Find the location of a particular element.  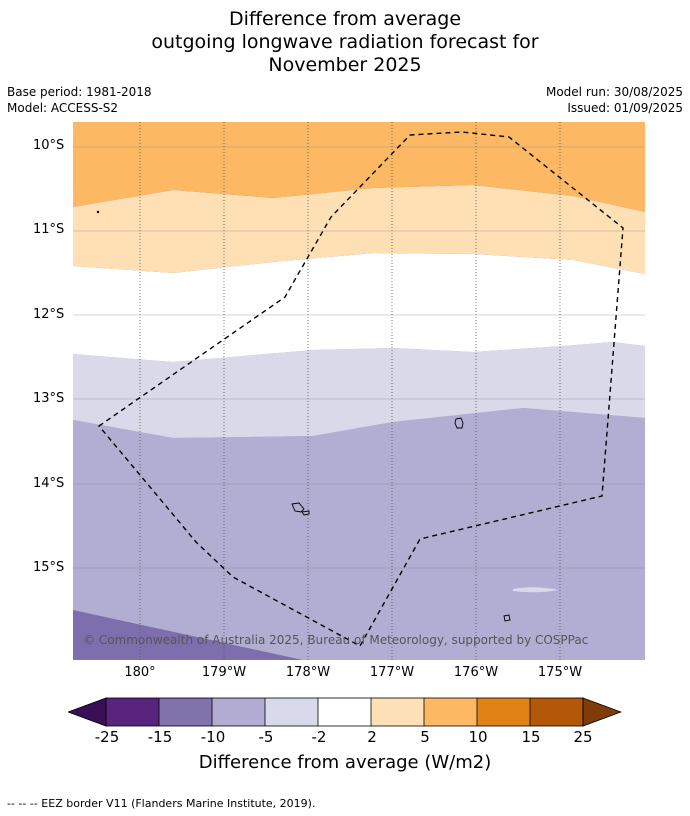

lon-label-178w: 178°W is located at coordinates (308, 672).